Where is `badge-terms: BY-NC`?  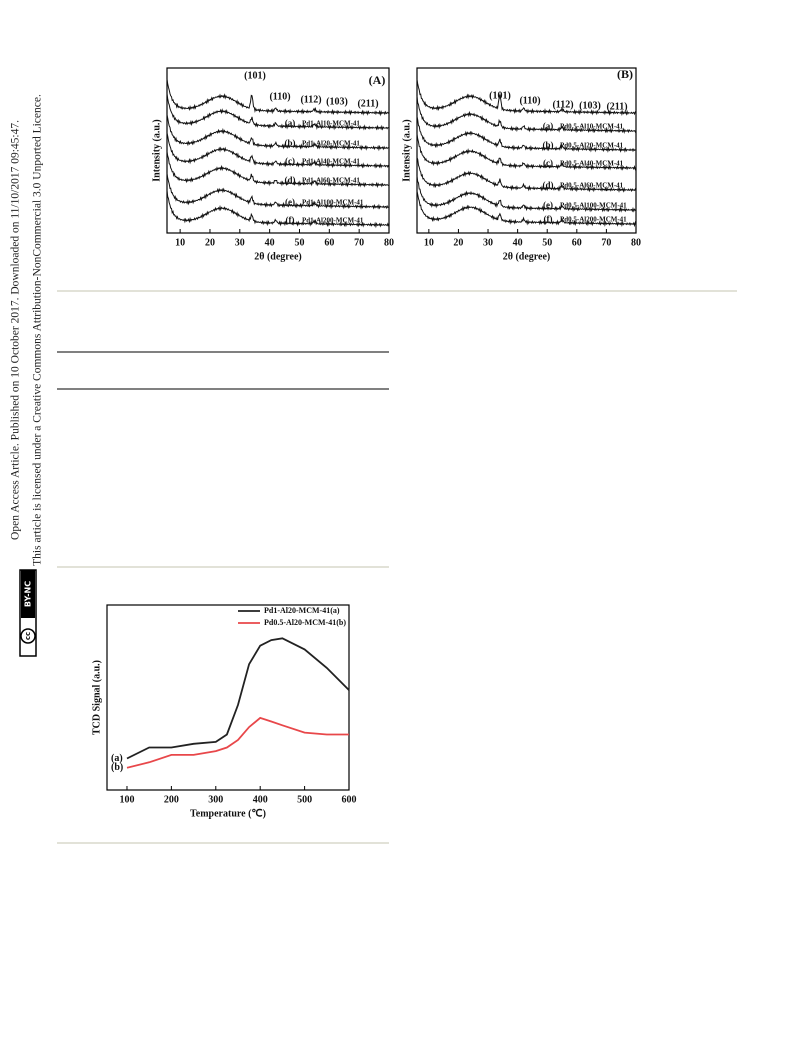
badge-terms: BY-NC is located at coordinates (28, 594).